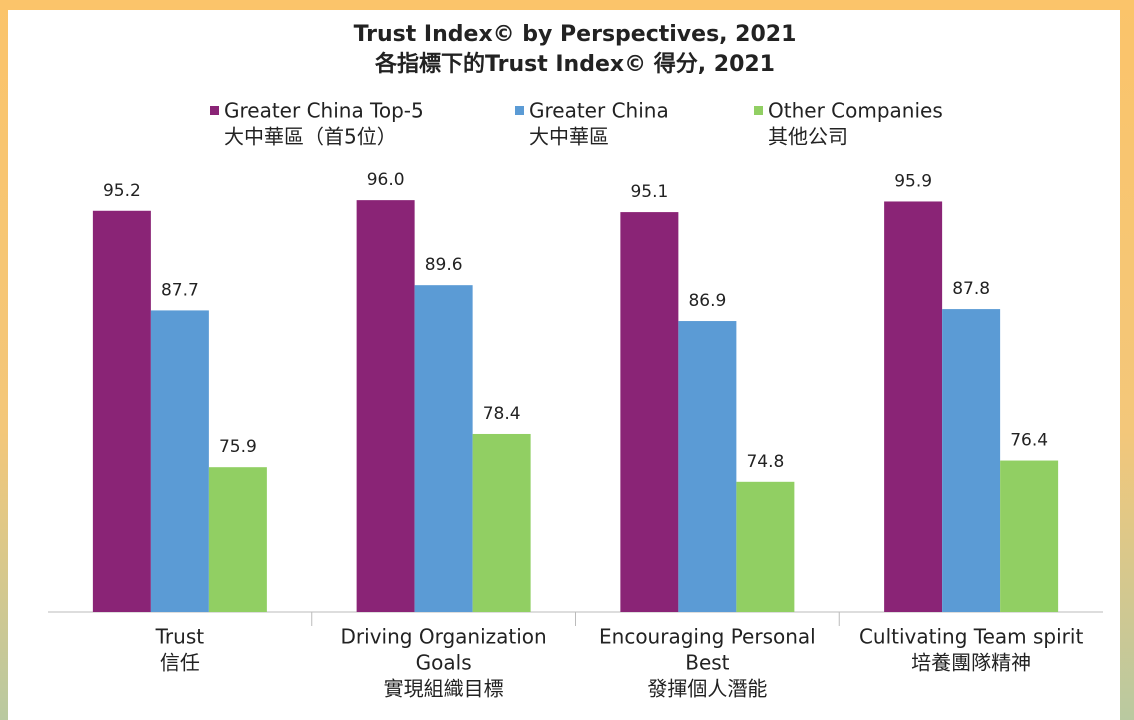 The image size is (1134, 720). What do you see at coordinates (502, 414) in the screenshot?
I see `data-label: 78.4` at bounding box center [502, 414].